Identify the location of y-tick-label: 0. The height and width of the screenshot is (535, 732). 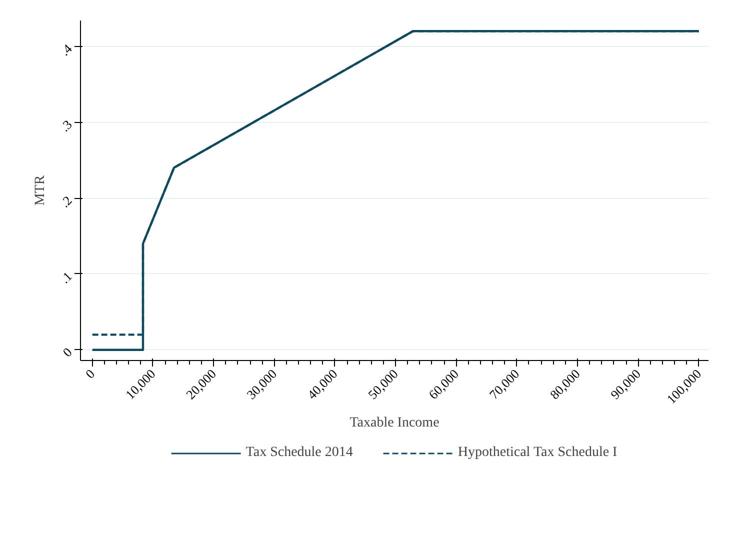
(67, 352).